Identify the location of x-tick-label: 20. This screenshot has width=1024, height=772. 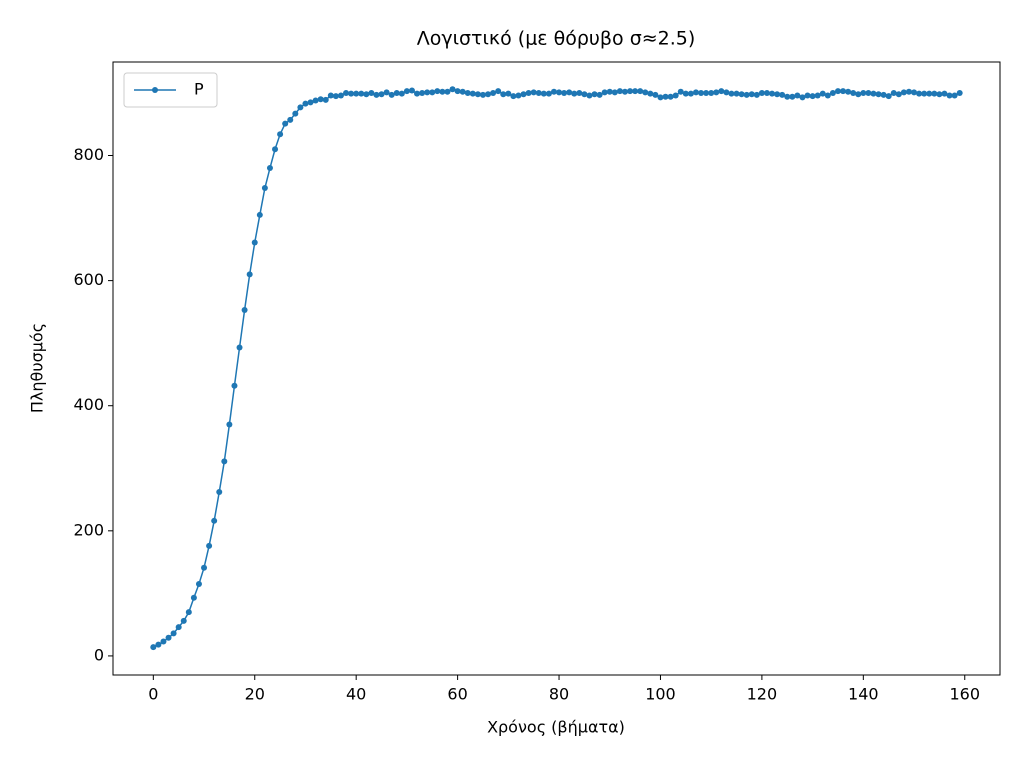
(255, 694).